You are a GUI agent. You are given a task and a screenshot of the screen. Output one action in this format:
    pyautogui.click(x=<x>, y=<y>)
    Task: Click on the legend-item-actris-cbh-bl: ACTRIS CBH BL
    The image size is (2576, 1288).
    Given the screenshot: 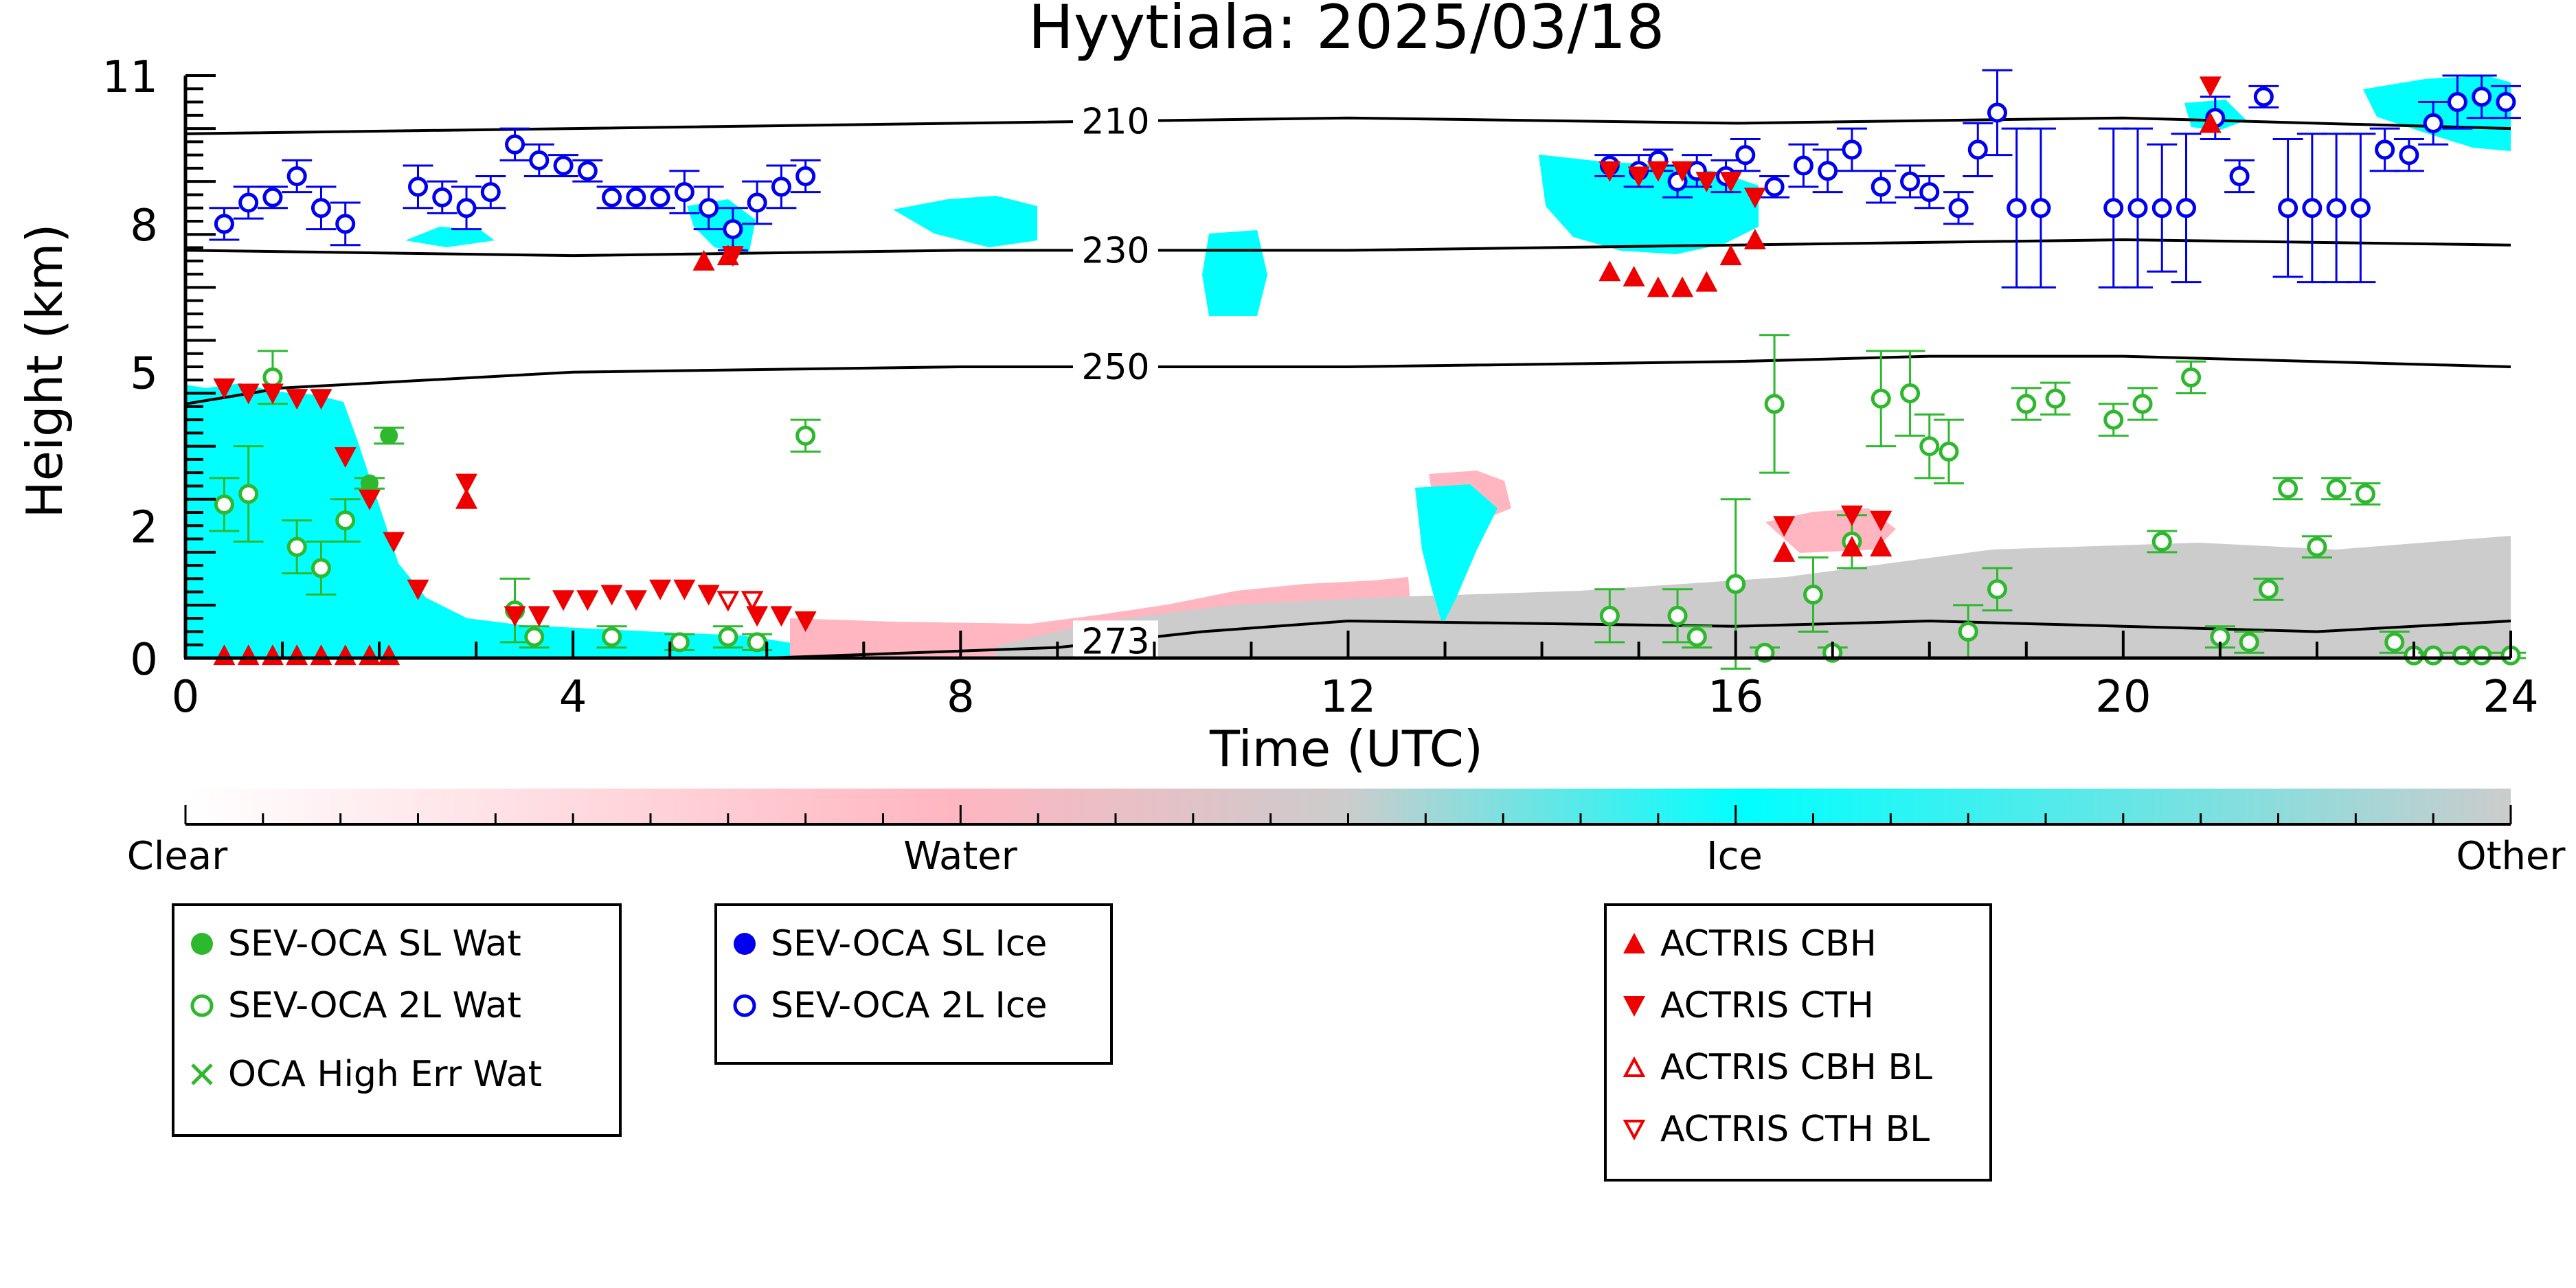 What is the action you would take?
    pyautogui.click(x=1776, y=1067)
    